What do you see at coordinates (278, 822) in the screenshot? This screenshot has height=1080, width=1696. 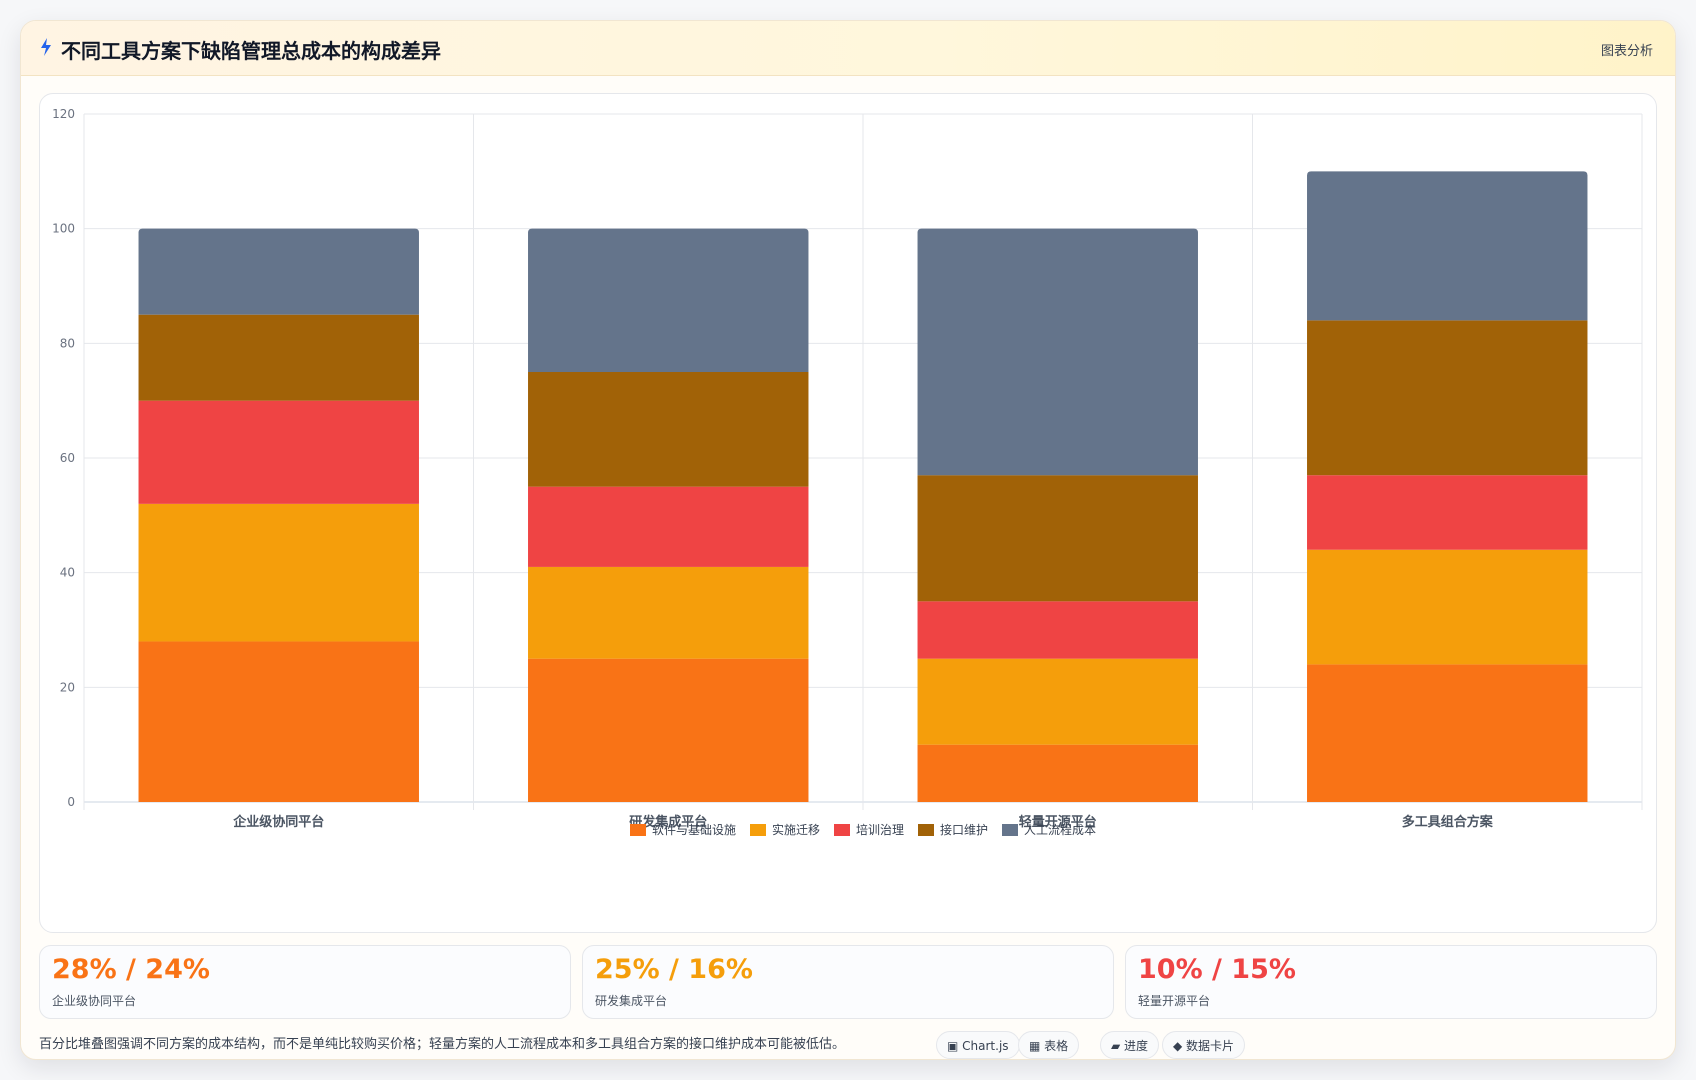 I see `x-tick-label: 企业级协同平台` at bounding box center [278, 822].